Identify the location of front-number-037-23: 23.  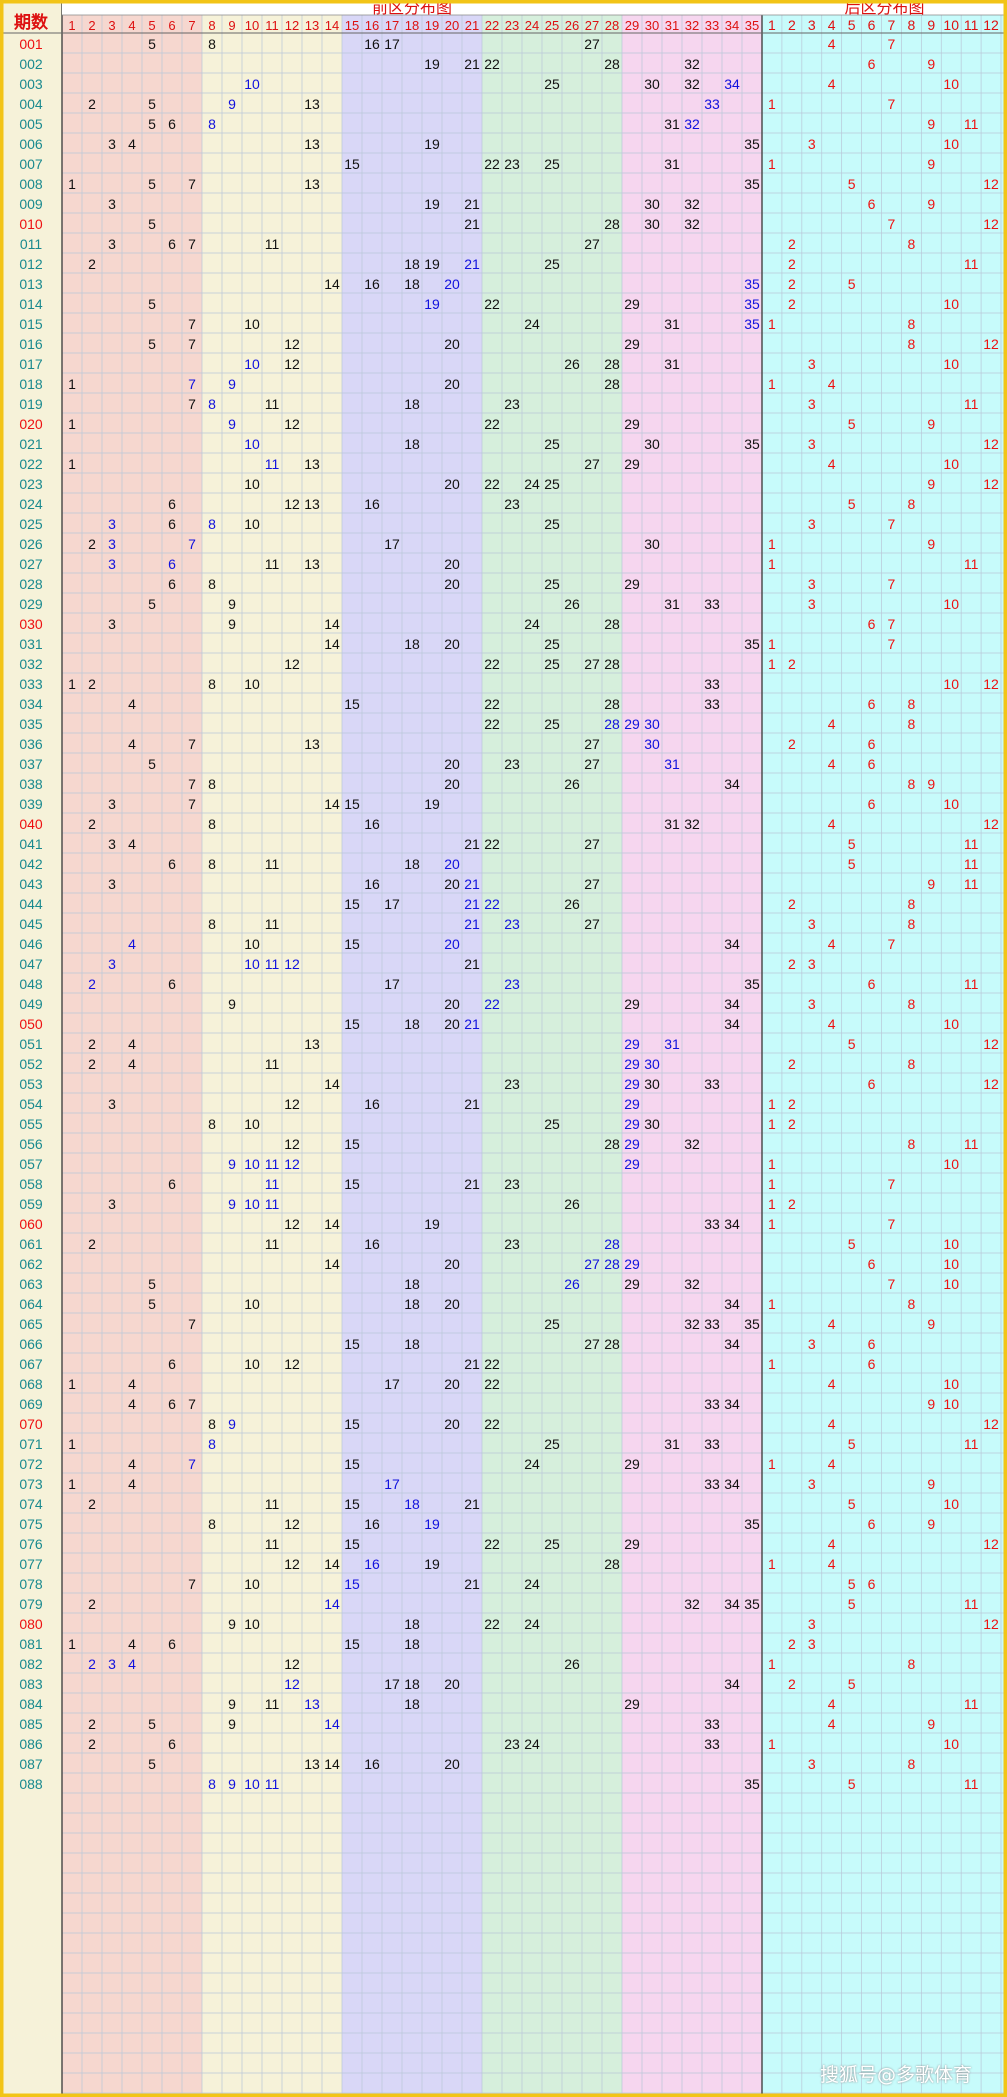
(512, 764).